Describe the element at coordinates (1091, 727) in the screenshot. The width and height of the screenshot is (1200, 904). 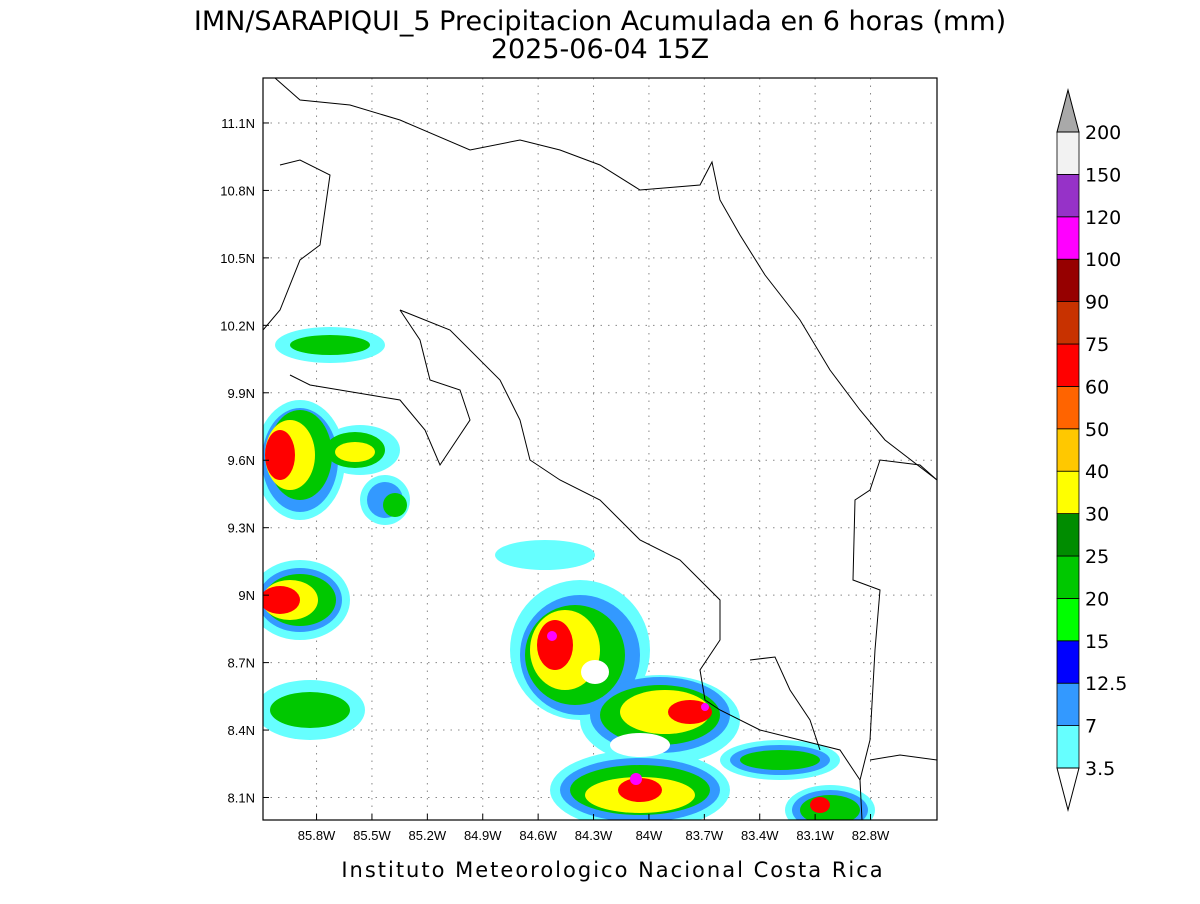
I see `colorbar-label: 7` at that location.